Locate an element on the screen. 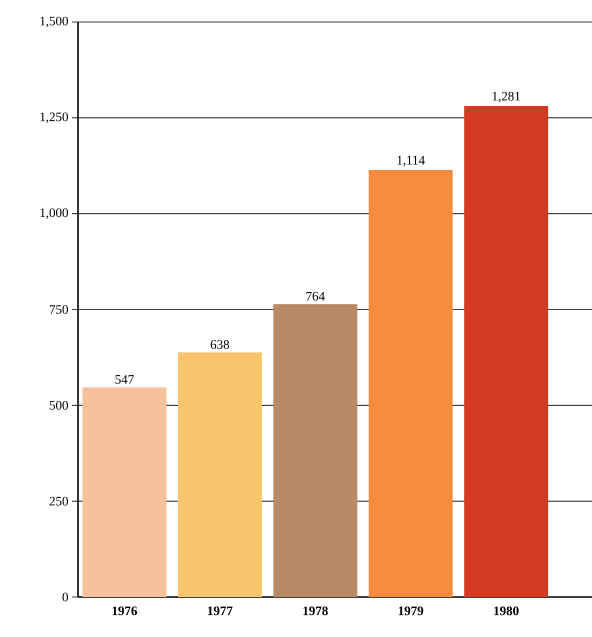 This screenshot has width=592, height=637. data-label: 638 is located at coordinates (220, 344).